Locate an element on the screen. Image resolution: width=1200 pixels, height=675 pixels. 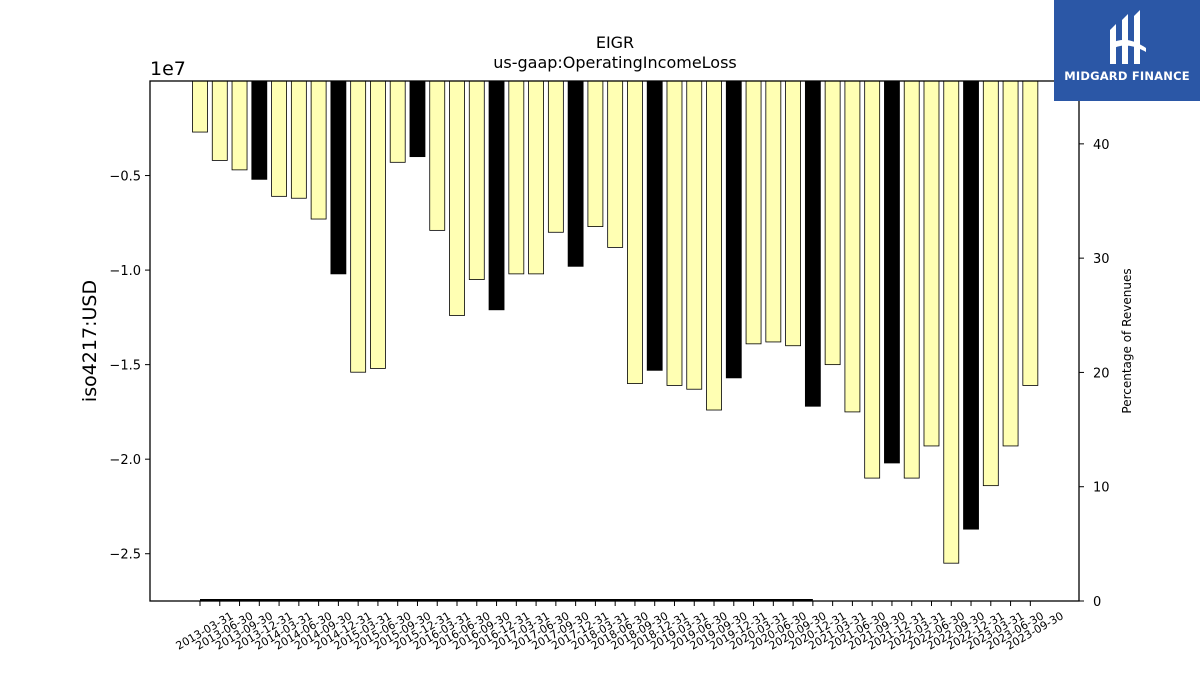
y-tick-label: −1.0 is located at coordinates (125, 271).